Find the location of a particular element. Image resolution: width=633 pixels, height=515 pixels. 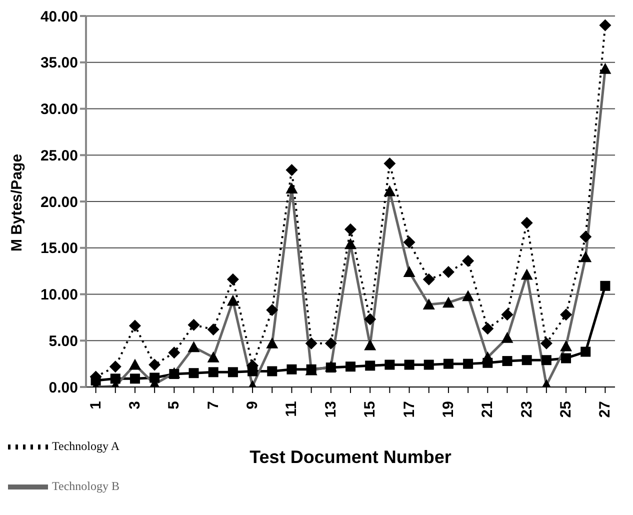

x-tick-label: 21 is located at coordinates (487, 409).